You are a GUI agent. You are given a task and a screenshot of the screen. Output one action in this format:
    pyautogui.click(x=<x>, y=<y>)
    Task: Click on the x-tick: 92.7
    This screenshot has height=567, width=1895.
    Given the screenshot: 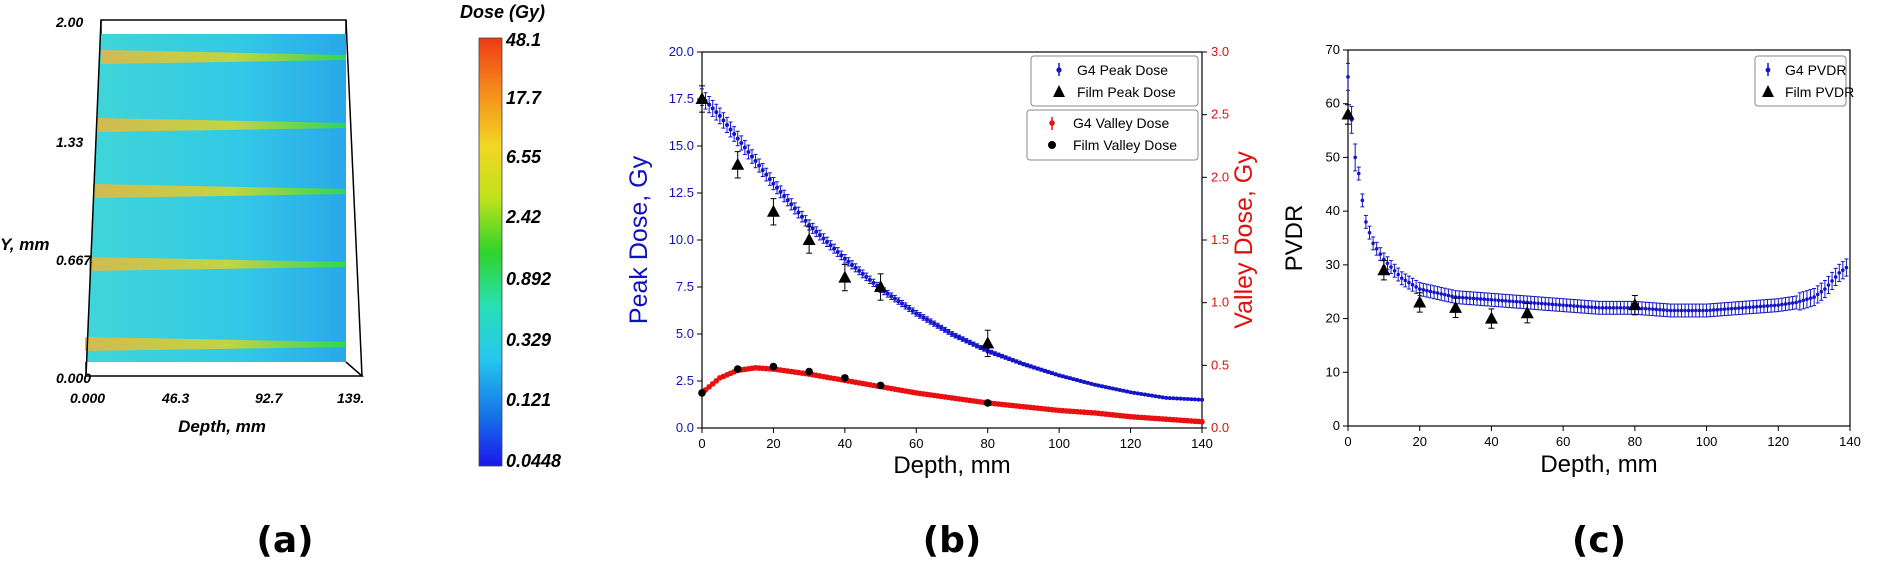 What is the action you would take?
    pyautogui.click(x=269, y=398)
    